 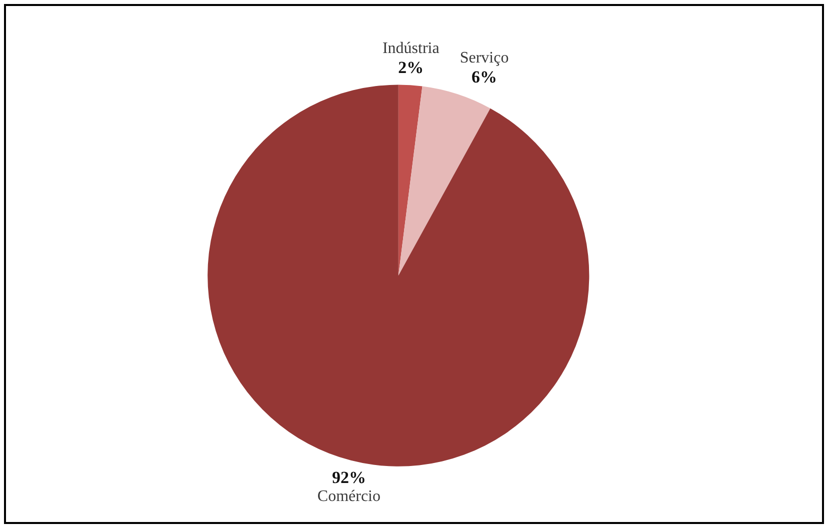 What do you see at coordinates (349, 478) in the screenshot?
I see `data-label: 92%` at bounding box center [349, 478].